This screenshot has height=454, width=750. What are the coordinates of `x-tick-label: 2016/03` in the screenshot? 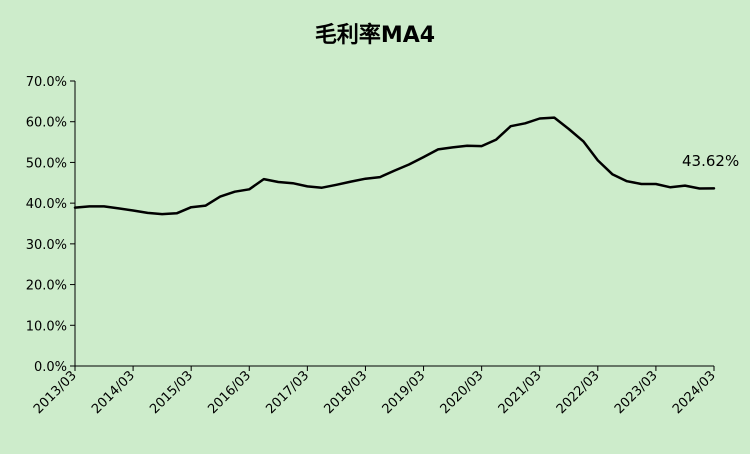 It's located at (229, 392).